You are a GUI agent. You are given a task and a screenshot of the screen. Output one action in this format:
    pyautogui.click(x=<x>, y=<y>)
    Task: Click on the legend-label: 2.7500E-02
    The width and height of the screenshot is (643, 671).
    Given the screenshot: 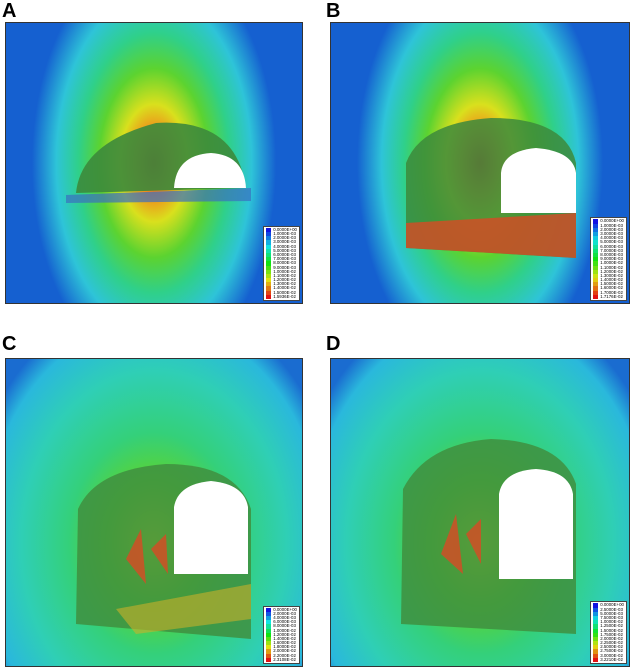 What is the action you would take?
    pyautogui.click(x=611, y=651)
    